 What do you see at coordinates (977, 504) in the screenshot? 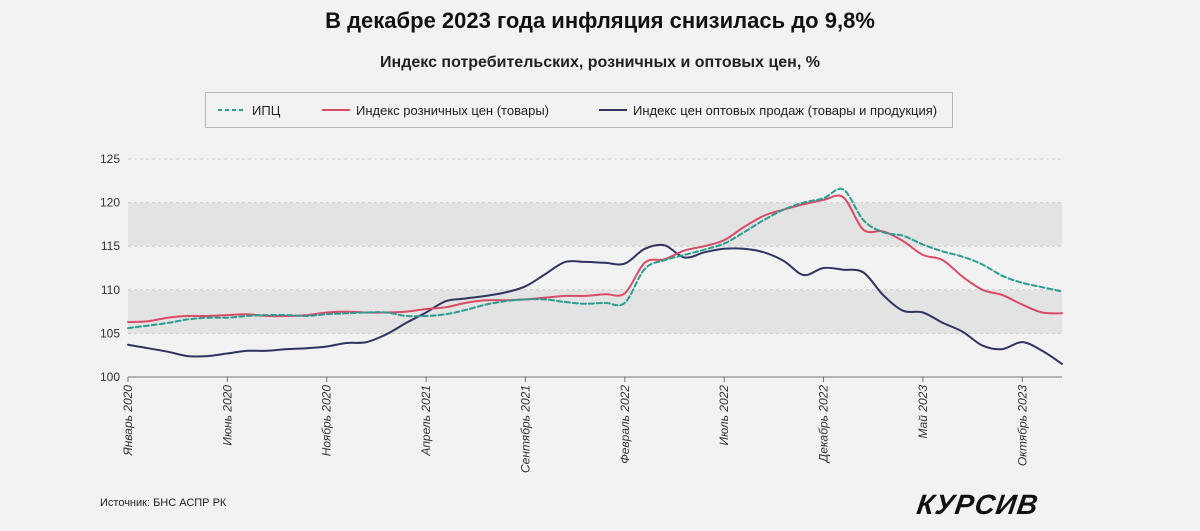
I see `kursiv-logo: КУРСИВ` at bounding box center [977, 504].